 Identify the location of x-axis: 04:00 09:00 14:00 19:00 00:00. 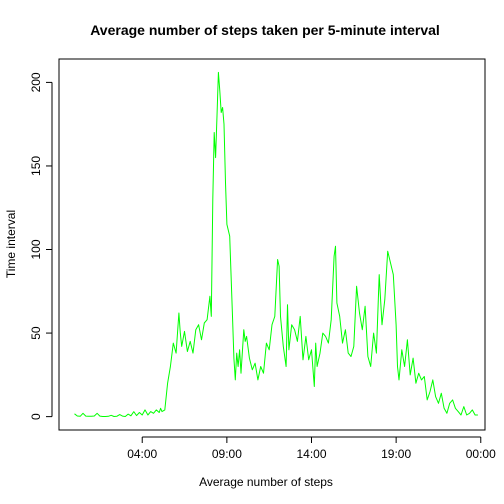
(311, 448).